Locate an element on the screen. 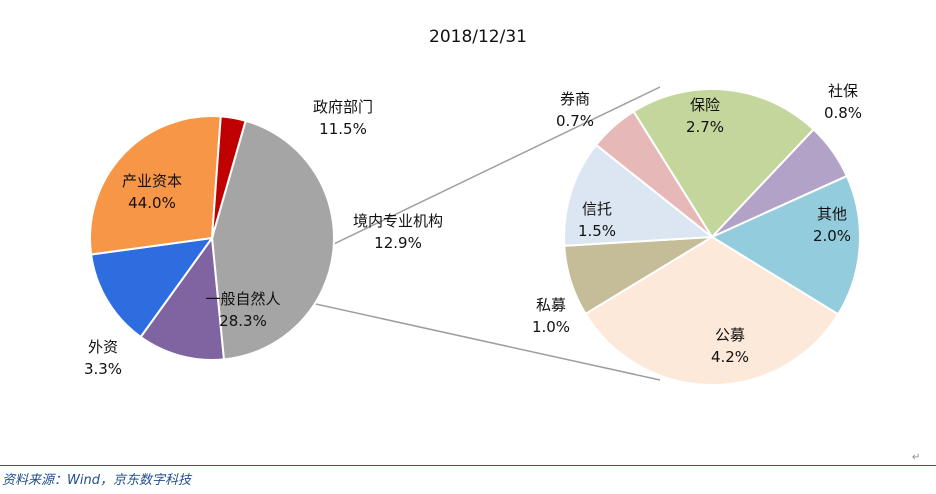 This screenshot has width=936, height=494. paragraph-mark: ↵ is located at coordinates (916, 457).